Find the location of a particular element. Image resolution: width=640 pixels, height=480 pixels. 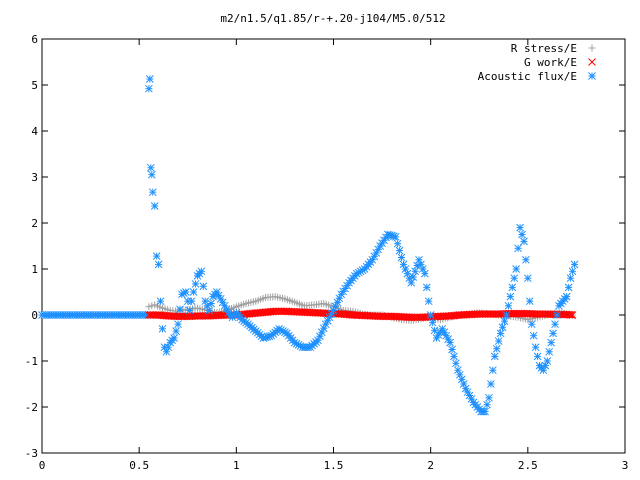

y-tick-label: -3 is located at coordinates (31, 453).